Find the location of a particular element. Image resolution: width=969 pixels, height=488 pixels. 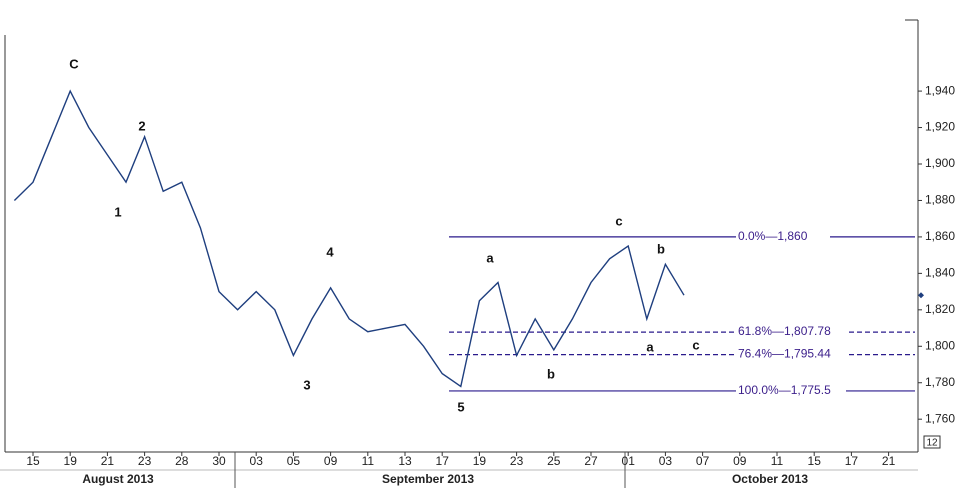

fib-value: 1,860 is located at coordinates (792, 236).